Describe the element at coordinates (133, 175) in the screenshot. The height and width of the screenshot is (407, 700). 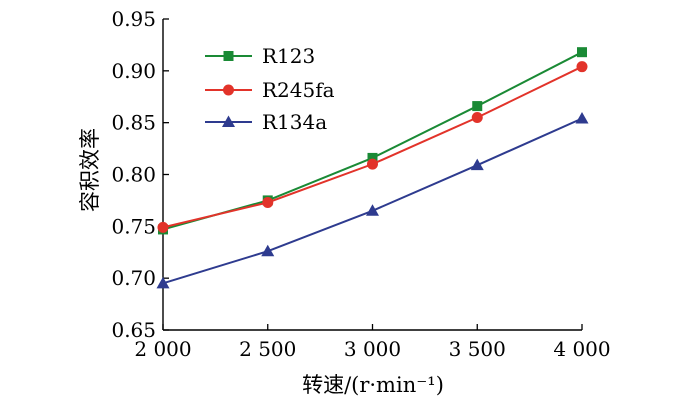
I see `y-tick-label: 0.80` at that location.